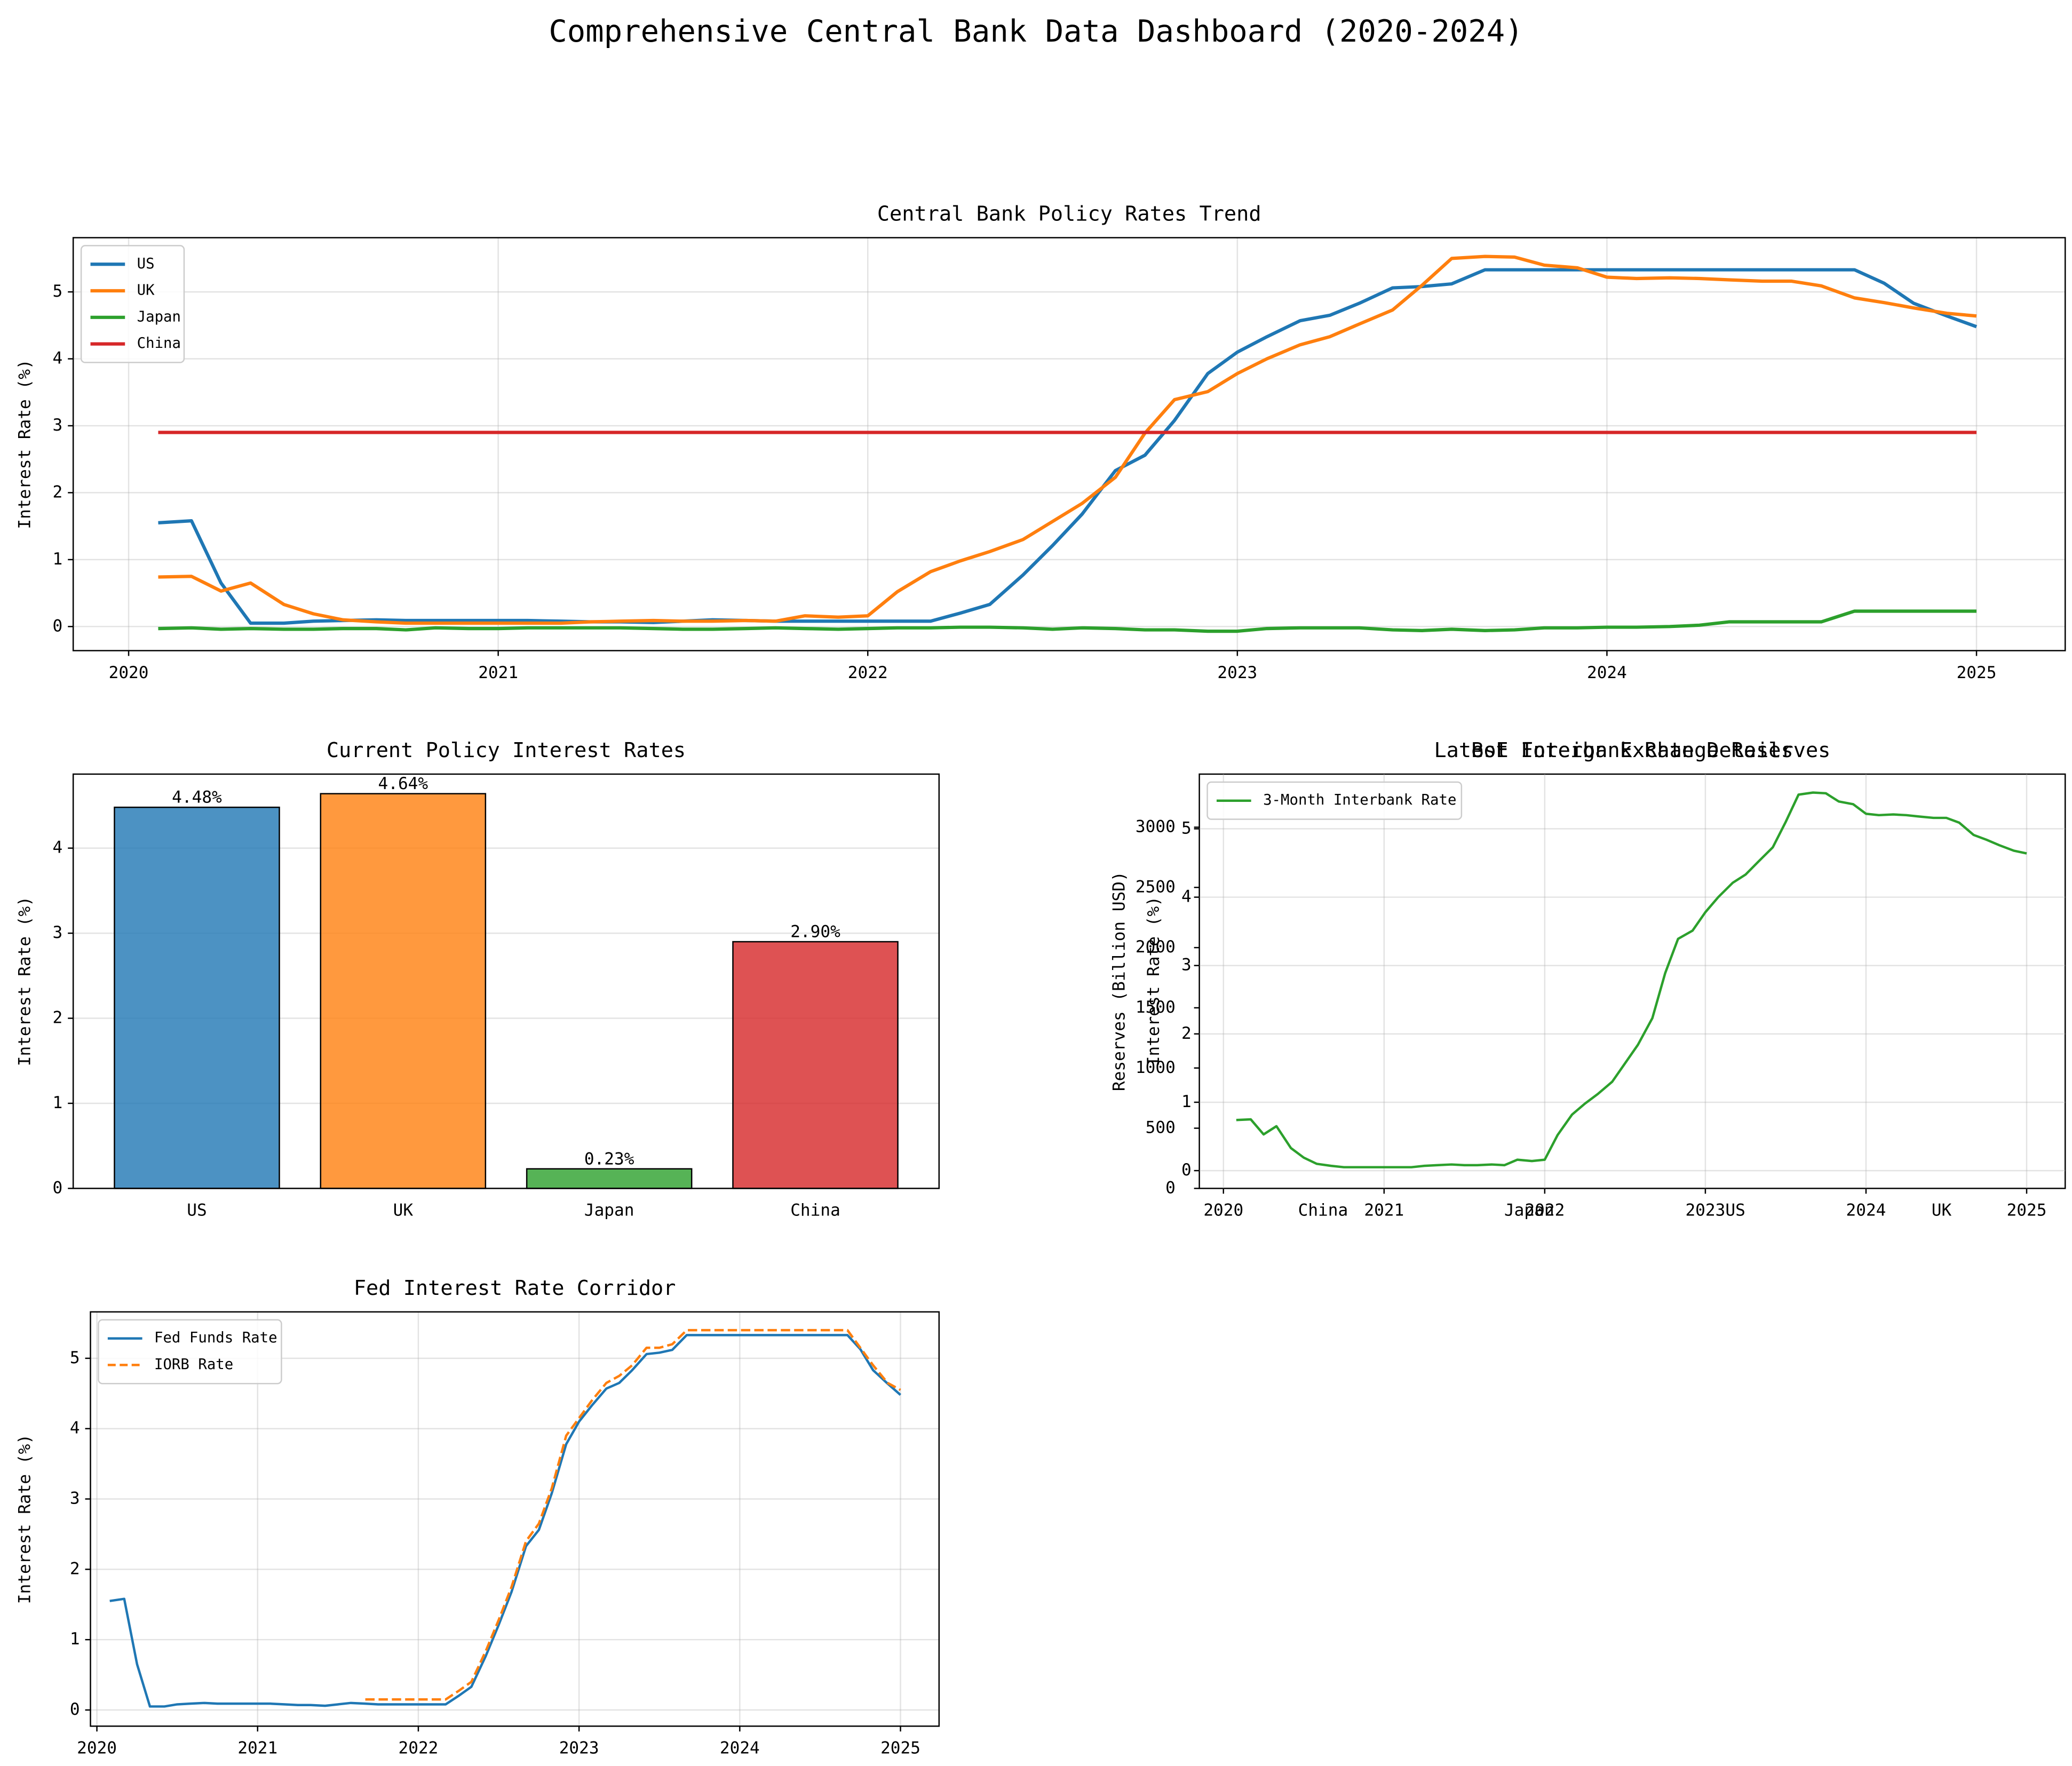  I want to click on chart-title: Latest Foreign Exchange Reserves, so click(1632, 750).